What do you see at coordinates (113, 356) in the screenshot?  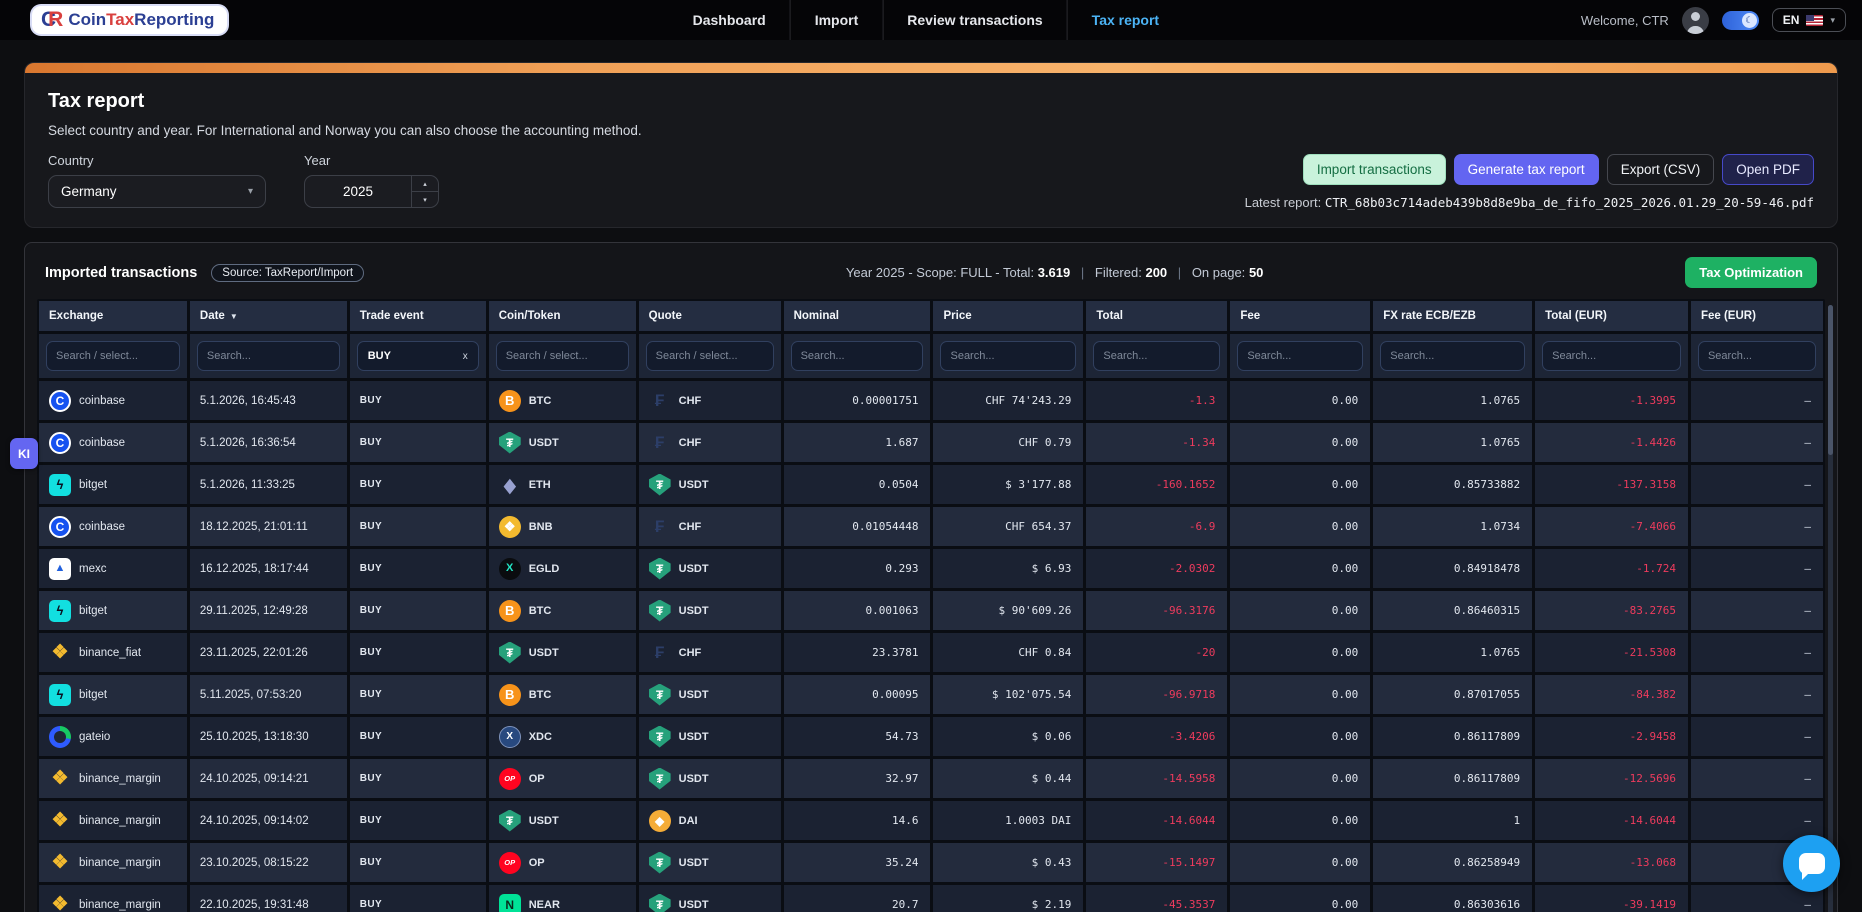 I see `filter-input-exchange` at bounding box center [113, 356].